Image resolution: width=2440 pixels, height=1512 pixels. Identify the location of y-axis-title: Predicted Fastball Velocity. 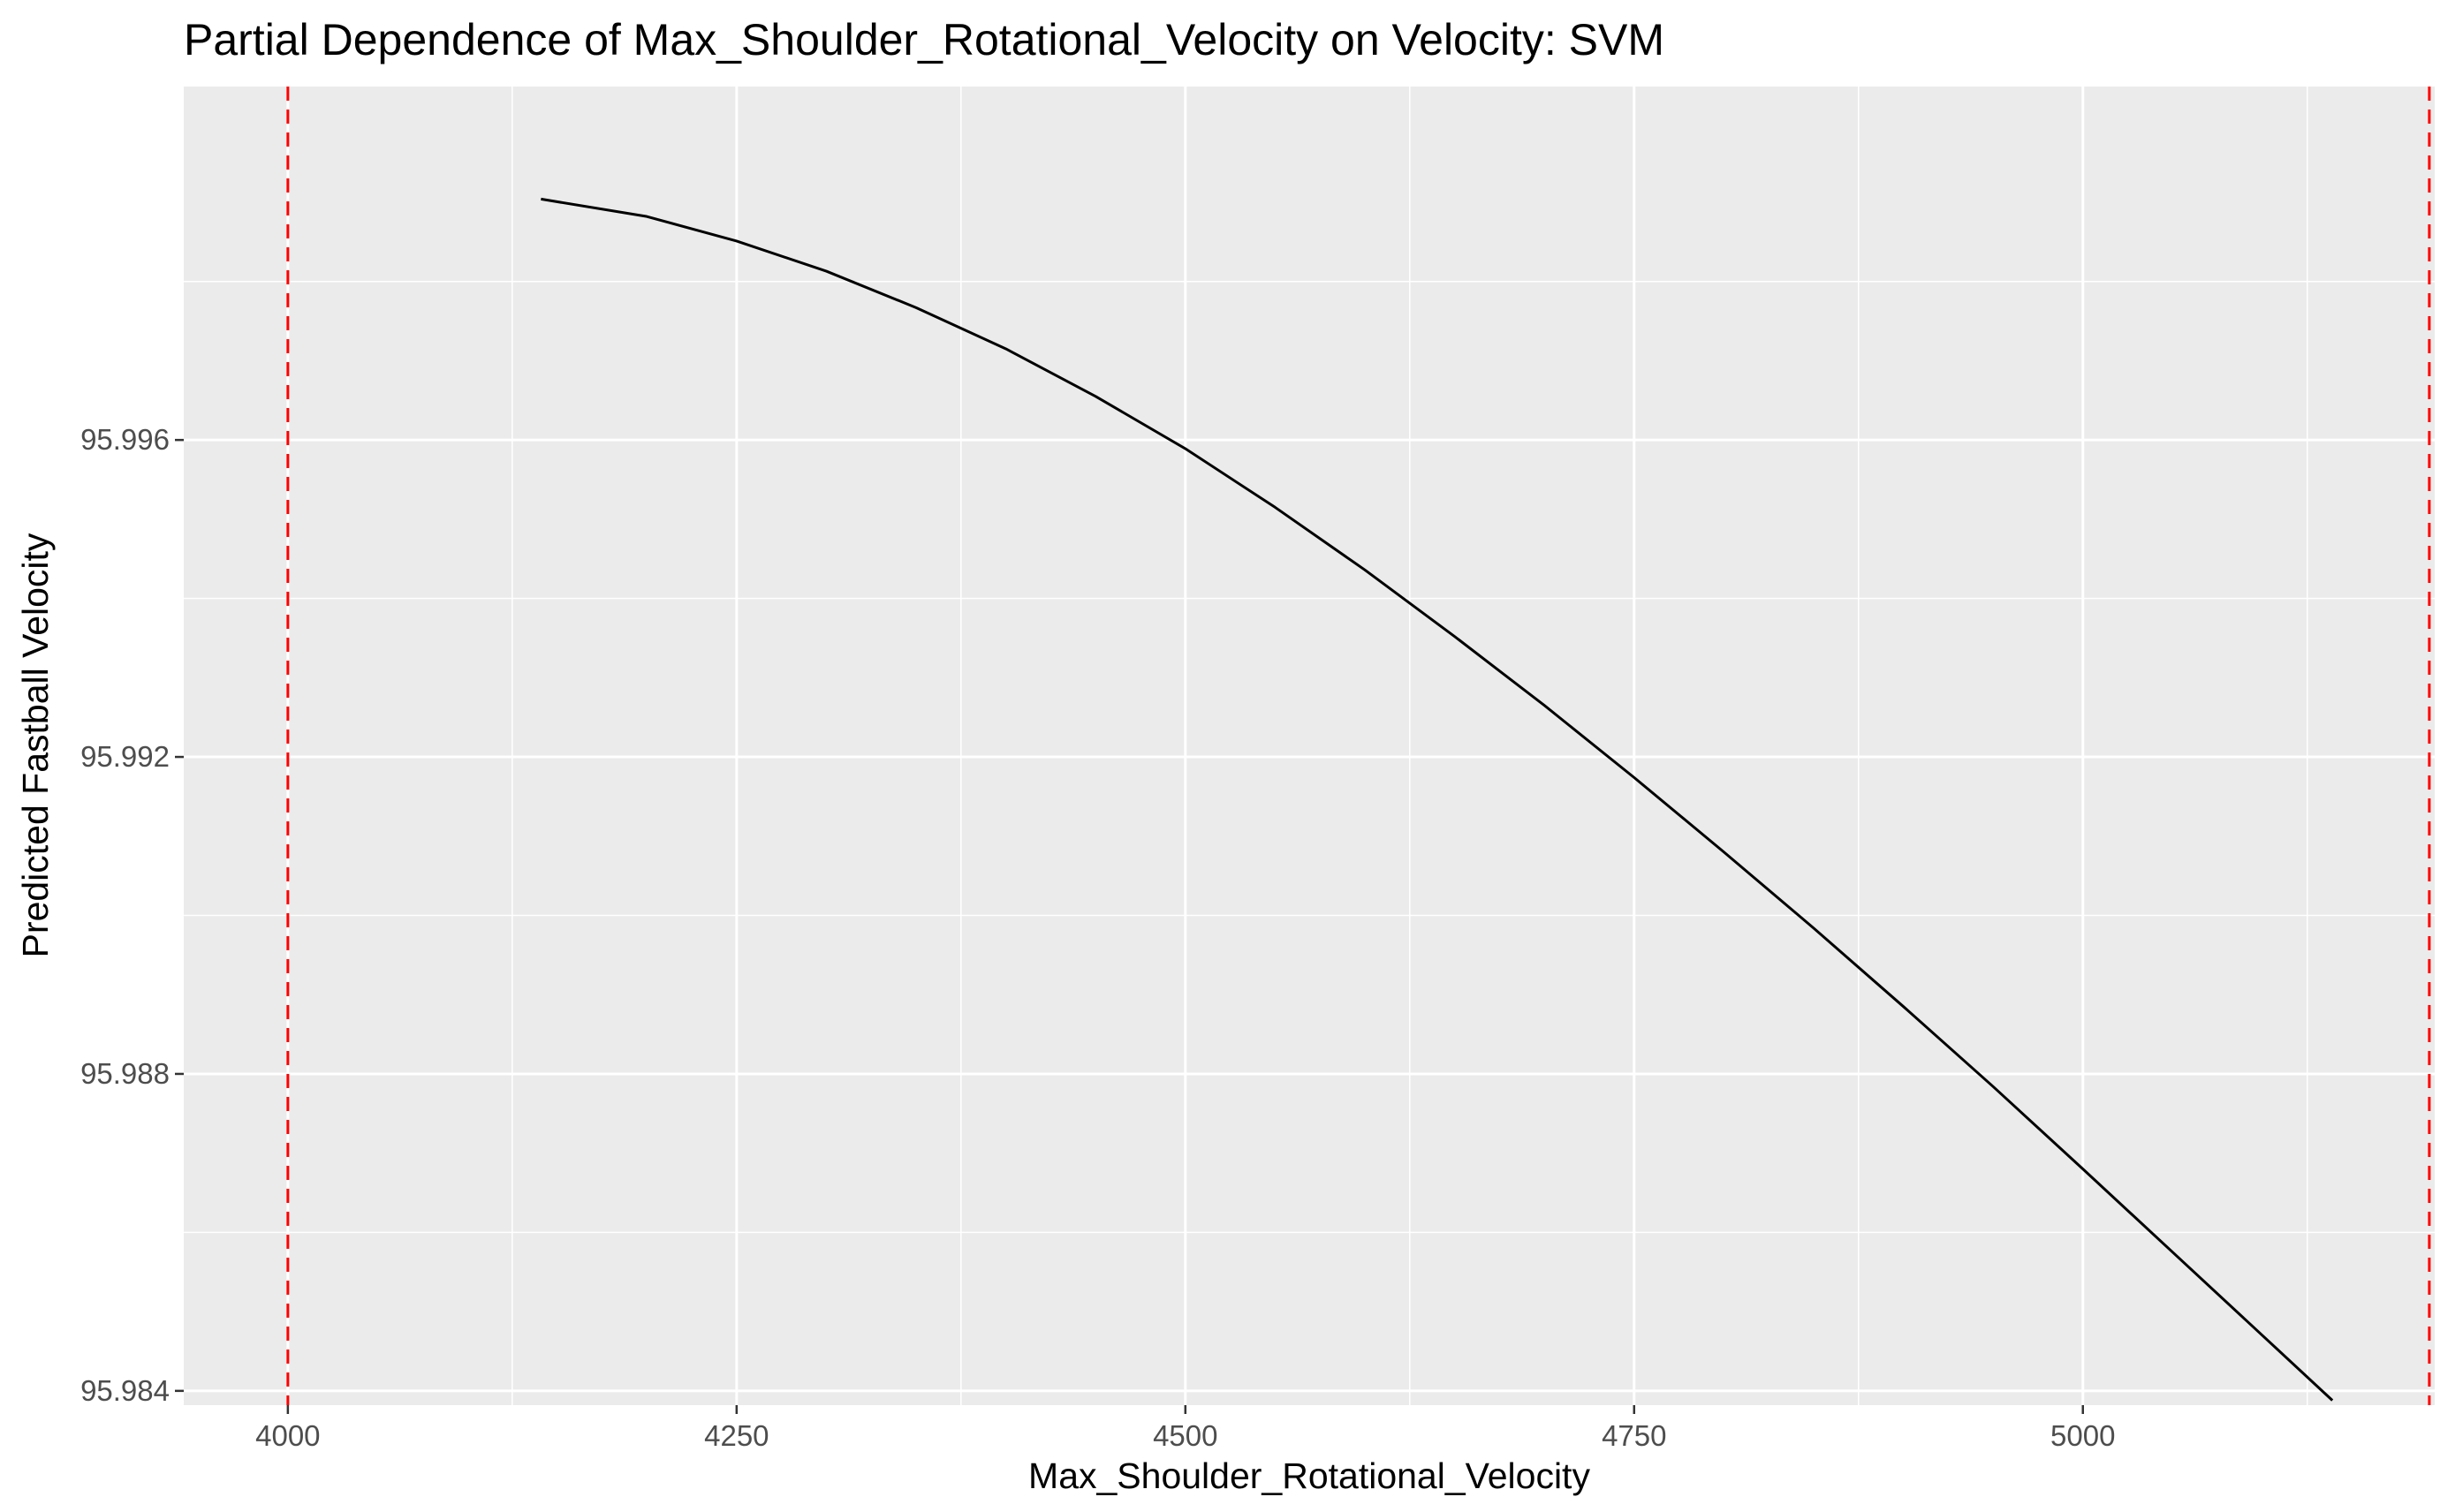
(35, 745).